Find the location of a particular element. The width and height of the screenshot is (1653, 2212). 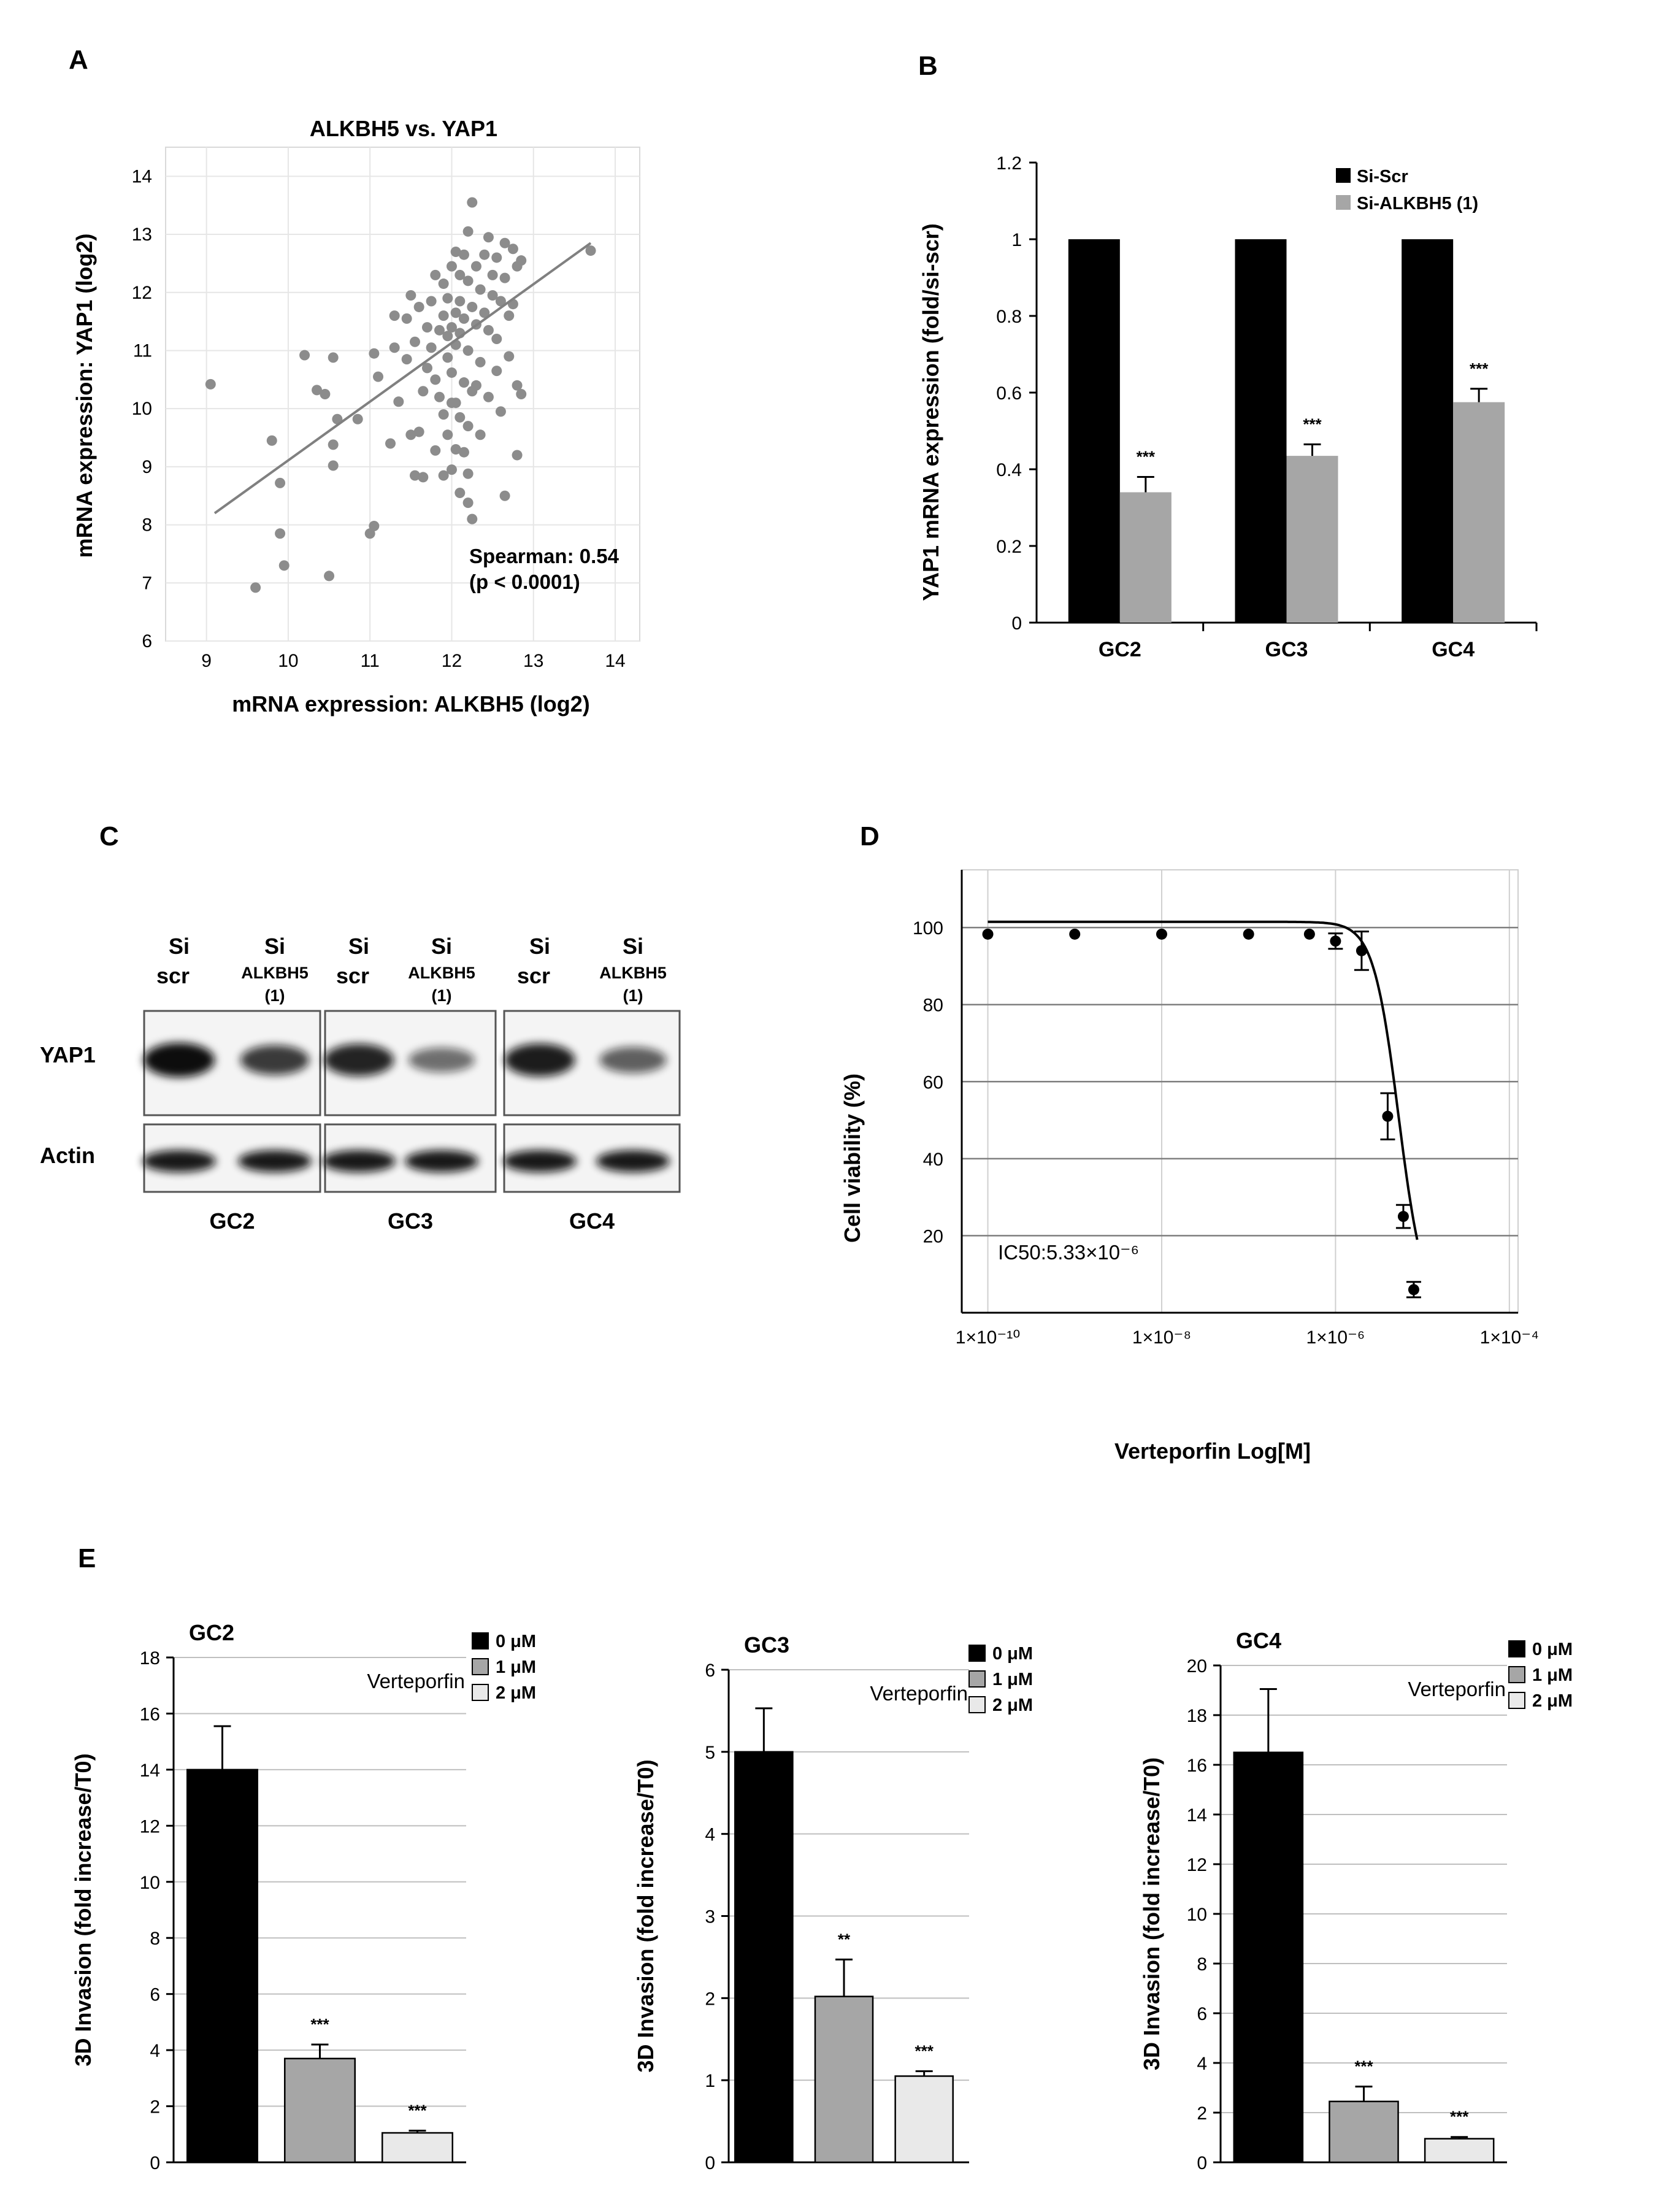

x-tick-label: 10 is located at coordinates (288, 661).